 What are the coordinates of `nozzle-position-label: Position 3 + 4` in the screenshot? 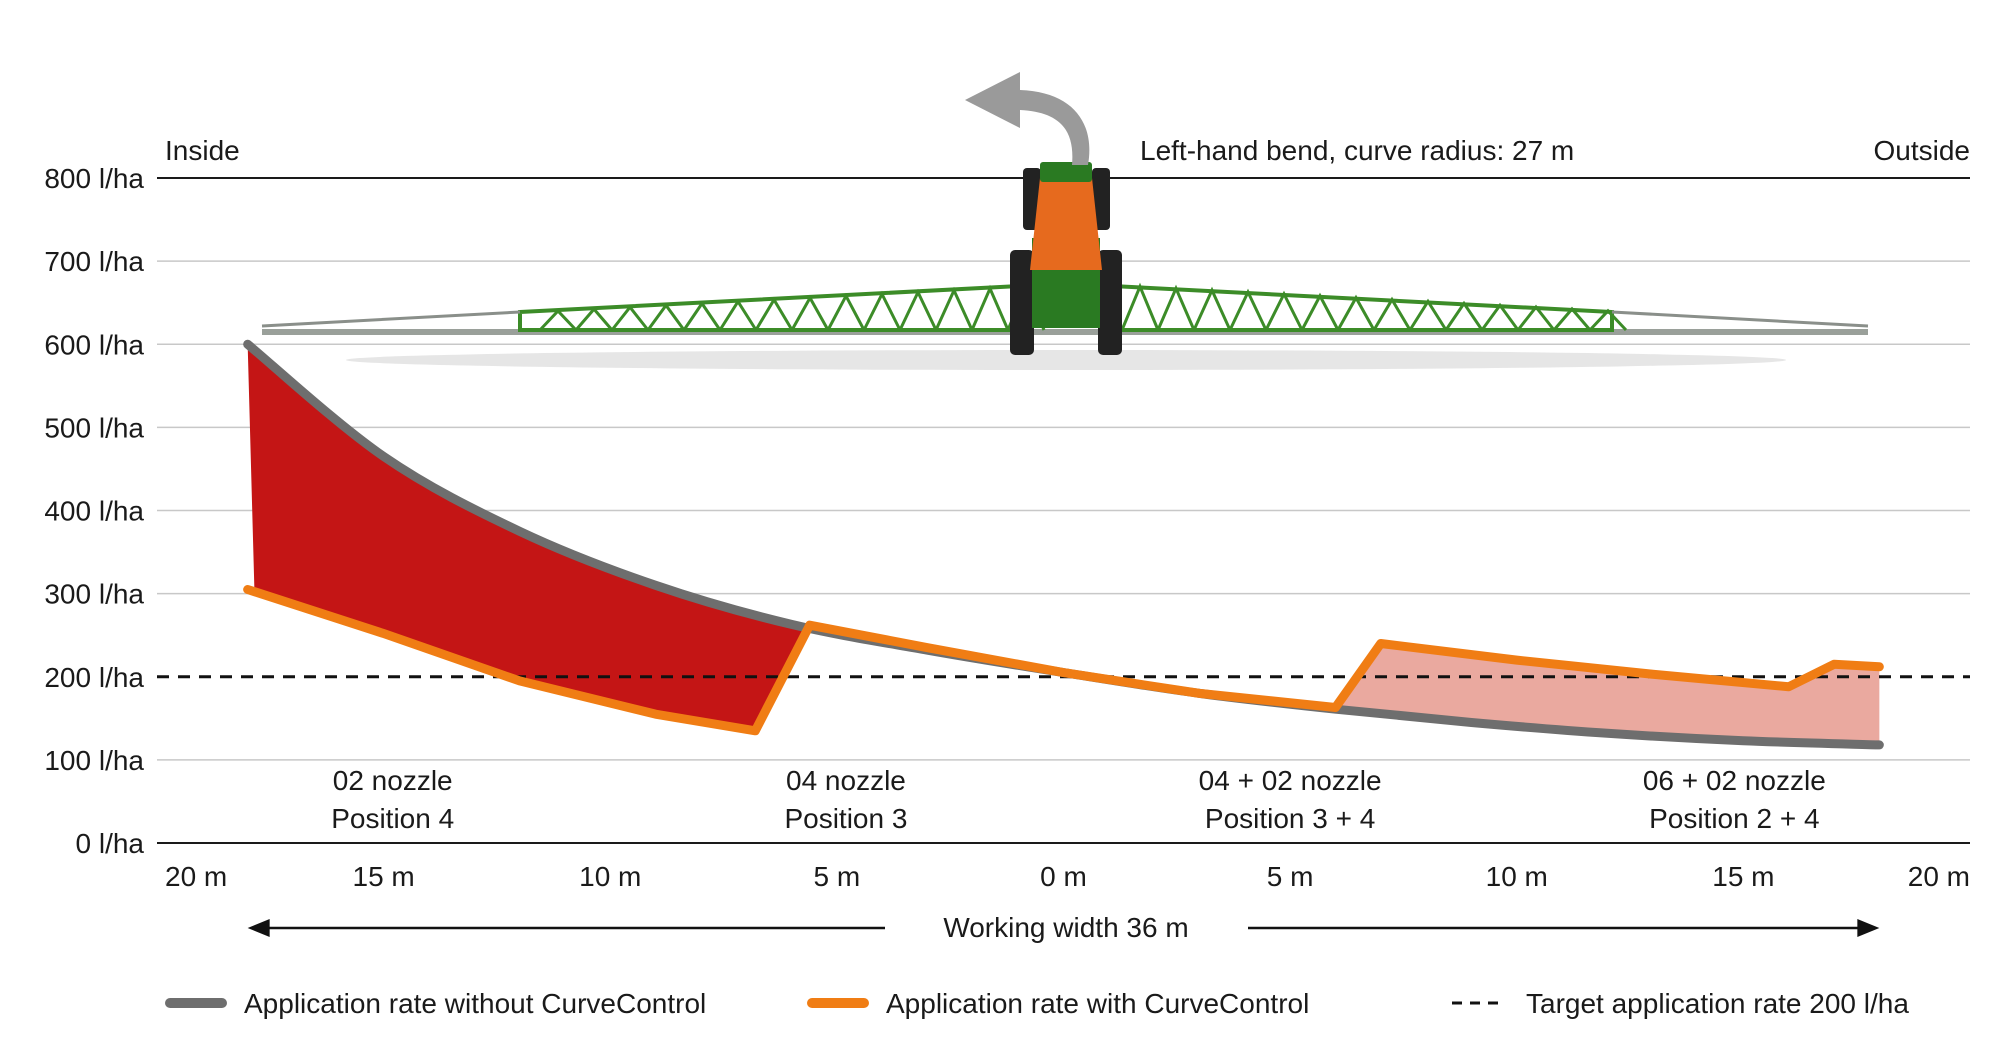 It's located at (1290, 818).